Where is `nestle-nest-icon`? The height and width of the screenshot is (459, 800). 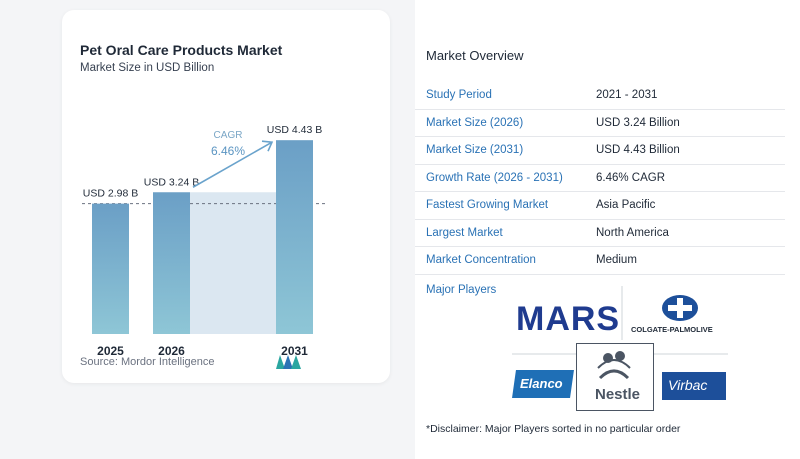
nestle-nest-icon is located at coordinates (614, 365).